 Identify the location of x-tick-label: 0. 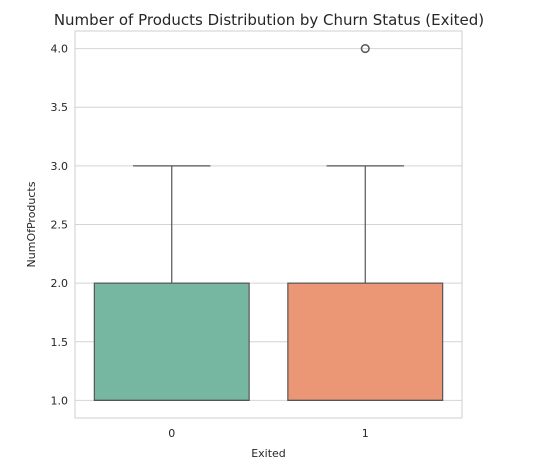
(171, 433).